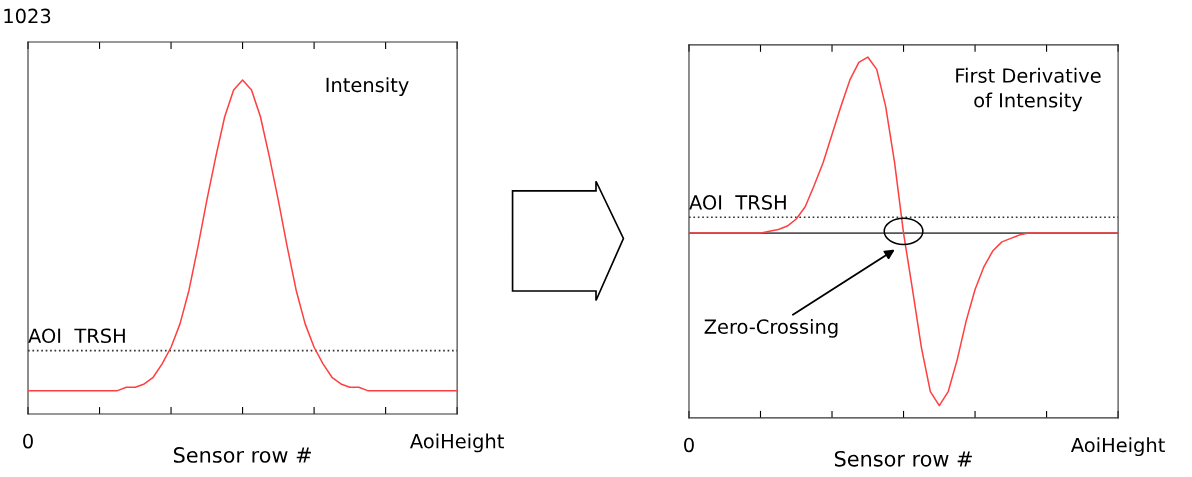 Image resolution: width=1192 pixels, height=477 pixels. What do you see at coordinates (1028, 89) in the screenshot?
I see `annotation: First Derivative of Intensity` at bounding box center [1028, 89].